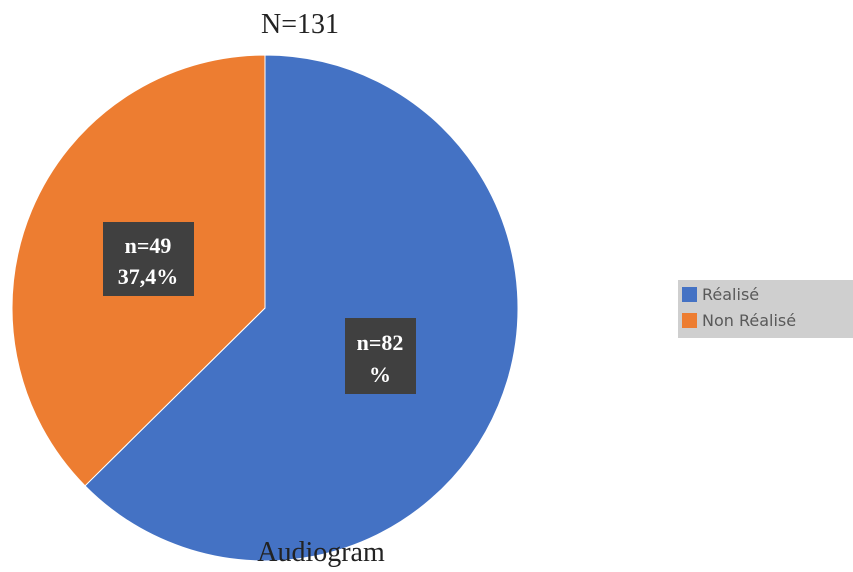 Image resolution: width=853 pixels, height=572 pixels. Describe the element at coordinates (380, 374) in the screenshot. I see `data-label-realise-percent: %` at that location.